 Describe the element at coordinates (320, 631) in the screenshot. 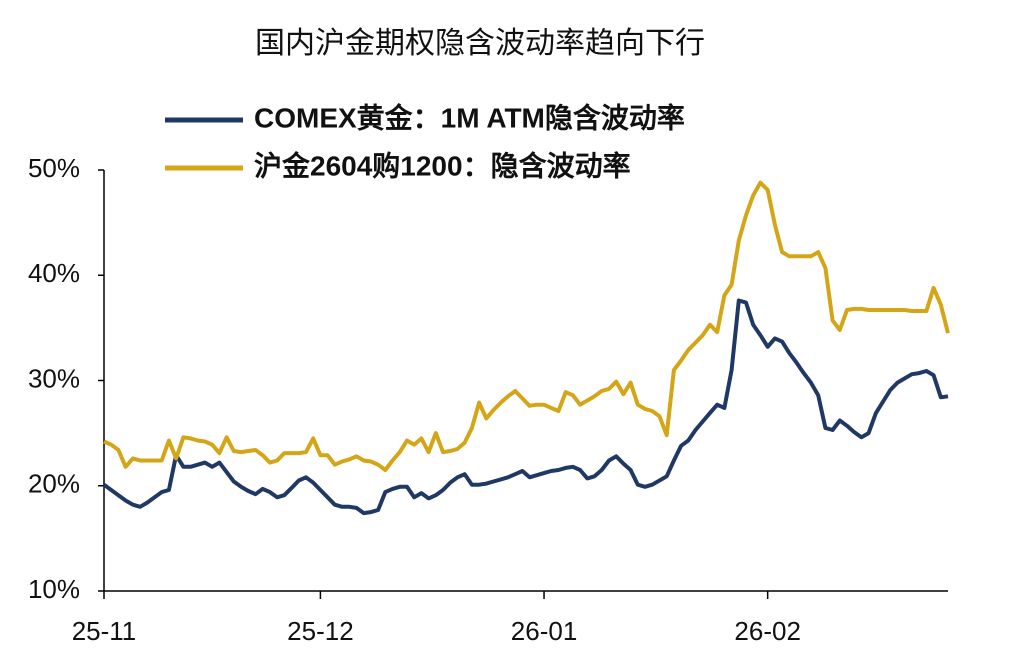

I see `x-tick-label: 25-12` at that location.